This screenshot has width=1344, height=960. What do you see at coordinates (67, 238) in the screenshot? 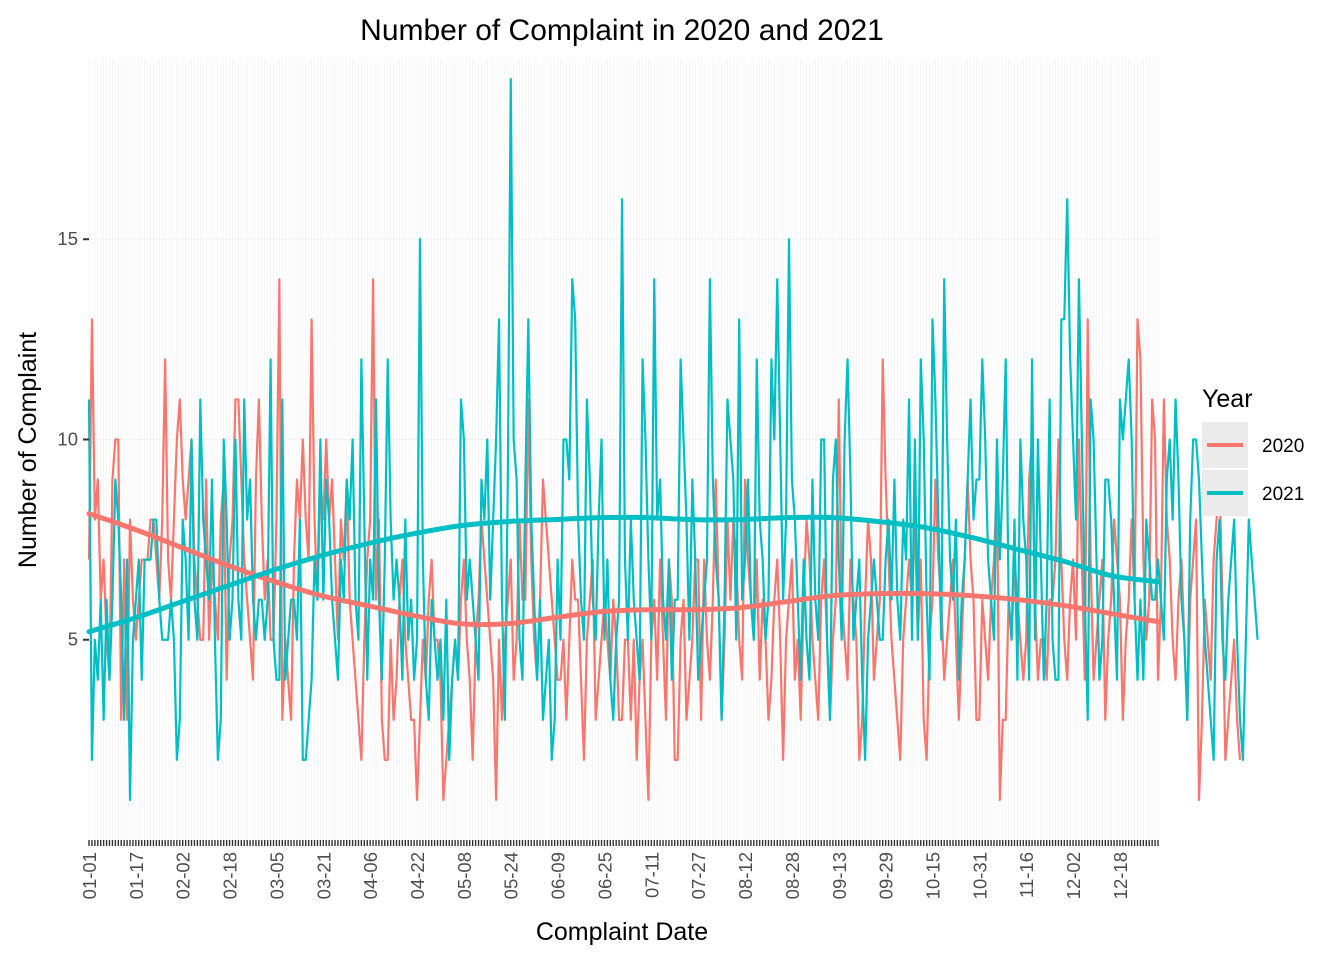
I see `y-tick-label-15: 15` at bounding box center [67, 238].